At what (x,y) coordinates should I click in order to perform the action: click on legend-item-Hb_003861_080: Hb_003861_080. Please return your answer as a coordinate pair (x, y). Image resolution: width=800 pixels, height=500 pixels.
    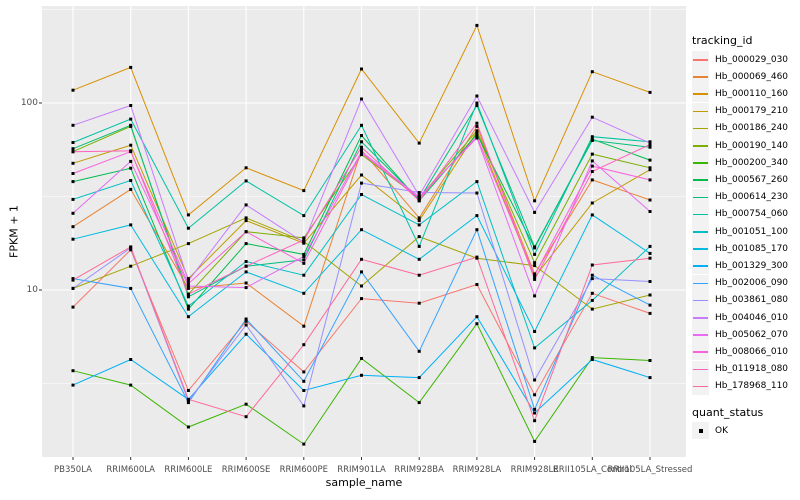
    Looking at the image, I should click on (740, 300).